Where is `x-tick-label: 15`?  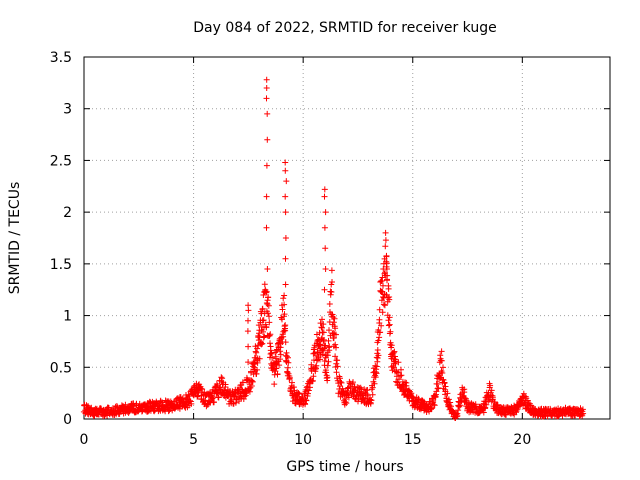 x-tick-label: 15 is located at coordinates (413, 440).